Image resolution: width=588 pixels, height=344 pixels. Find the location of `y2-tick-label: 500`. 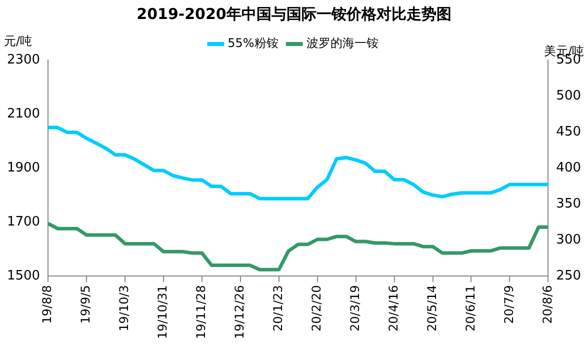

y2-tick-label: 500 is located at coordinates (569, 96).